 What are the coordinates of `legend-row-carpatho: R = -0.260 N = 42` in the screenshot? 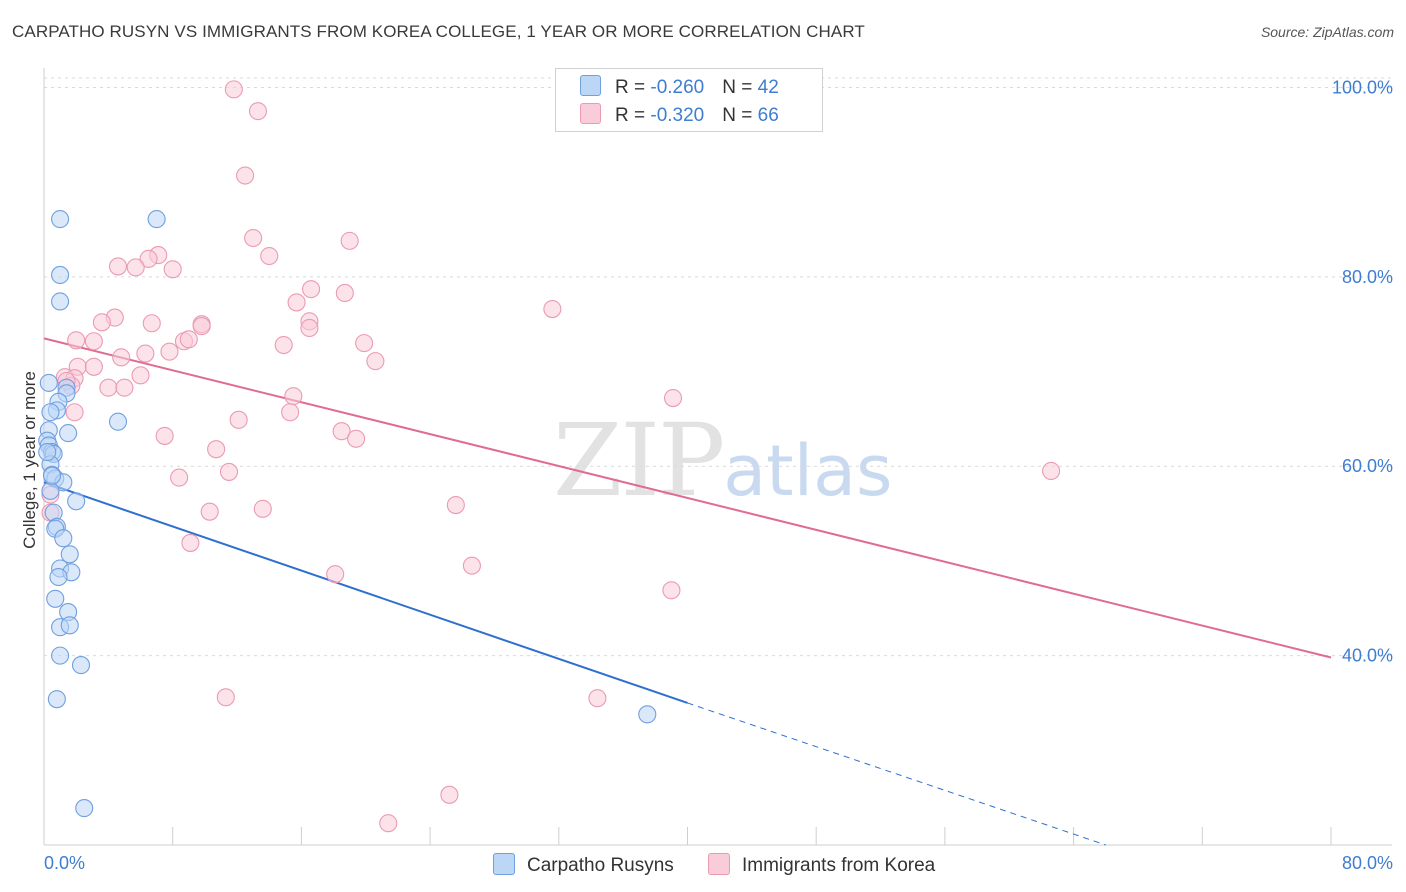 It's located at (679, 87).